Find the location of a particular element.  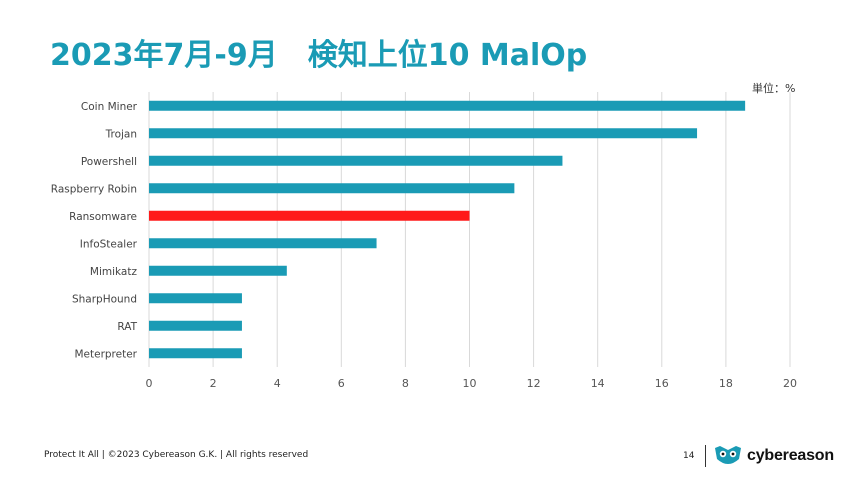

unit-label: 単位：% is located at coordinates (774, 88).